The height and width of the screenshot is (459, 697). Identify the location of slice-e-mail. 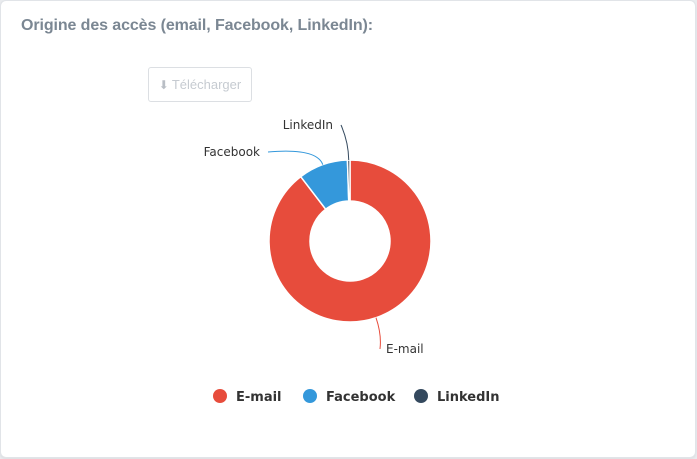
(350, 241).